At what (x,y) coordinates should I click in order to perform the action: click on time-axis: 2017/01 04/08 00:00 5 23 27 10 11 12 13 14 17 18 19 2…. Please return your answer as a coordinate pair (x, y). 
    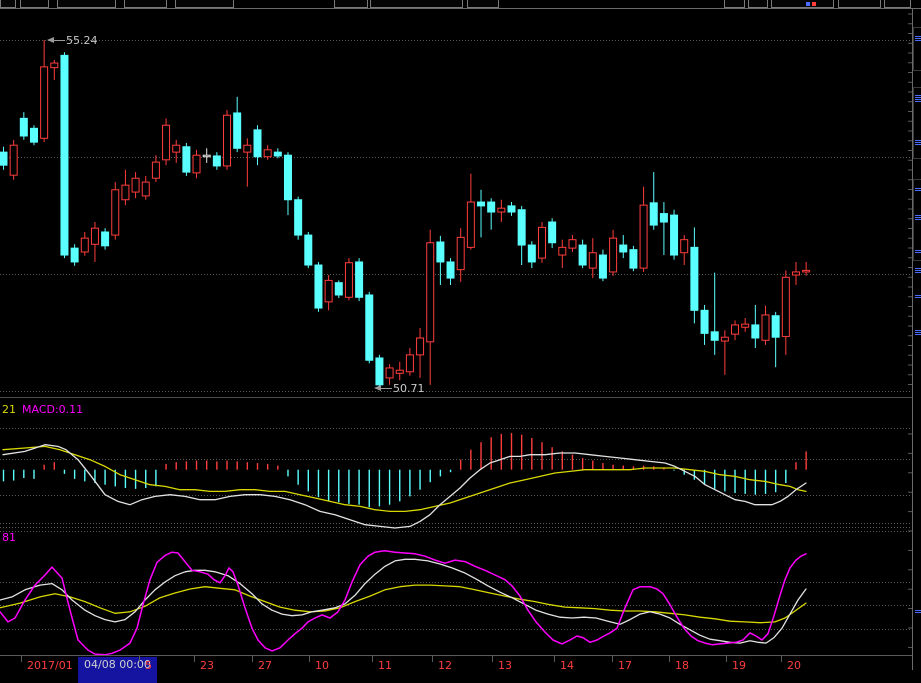
    Looking at the image, I should click on (460, 669).